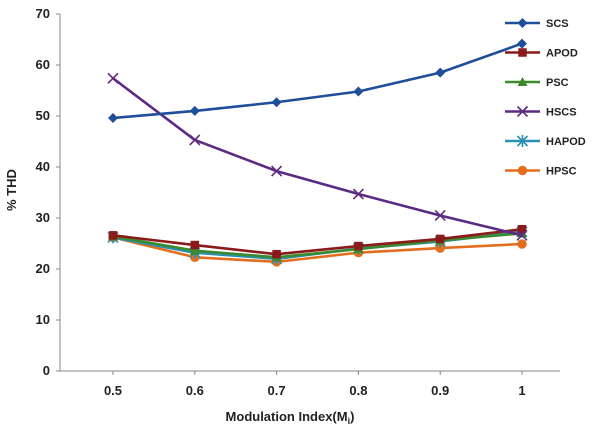 The width and height of the screenshot is (601, 430). Describe the element at coordinates (537, 24) in the screenshot. I see `legend-item: SCS` at that location.